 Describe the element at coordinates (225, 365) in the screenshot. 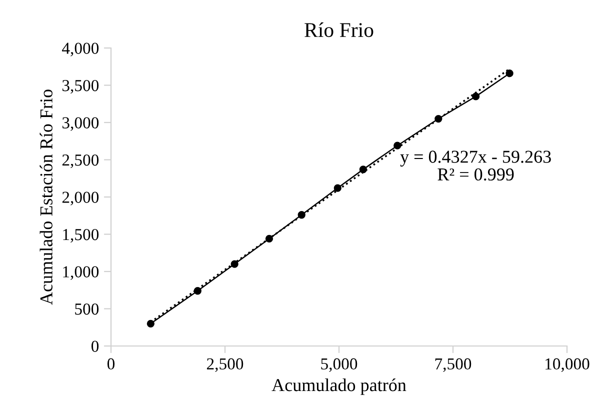

I see `x-tick-label: 2,500` at that location.